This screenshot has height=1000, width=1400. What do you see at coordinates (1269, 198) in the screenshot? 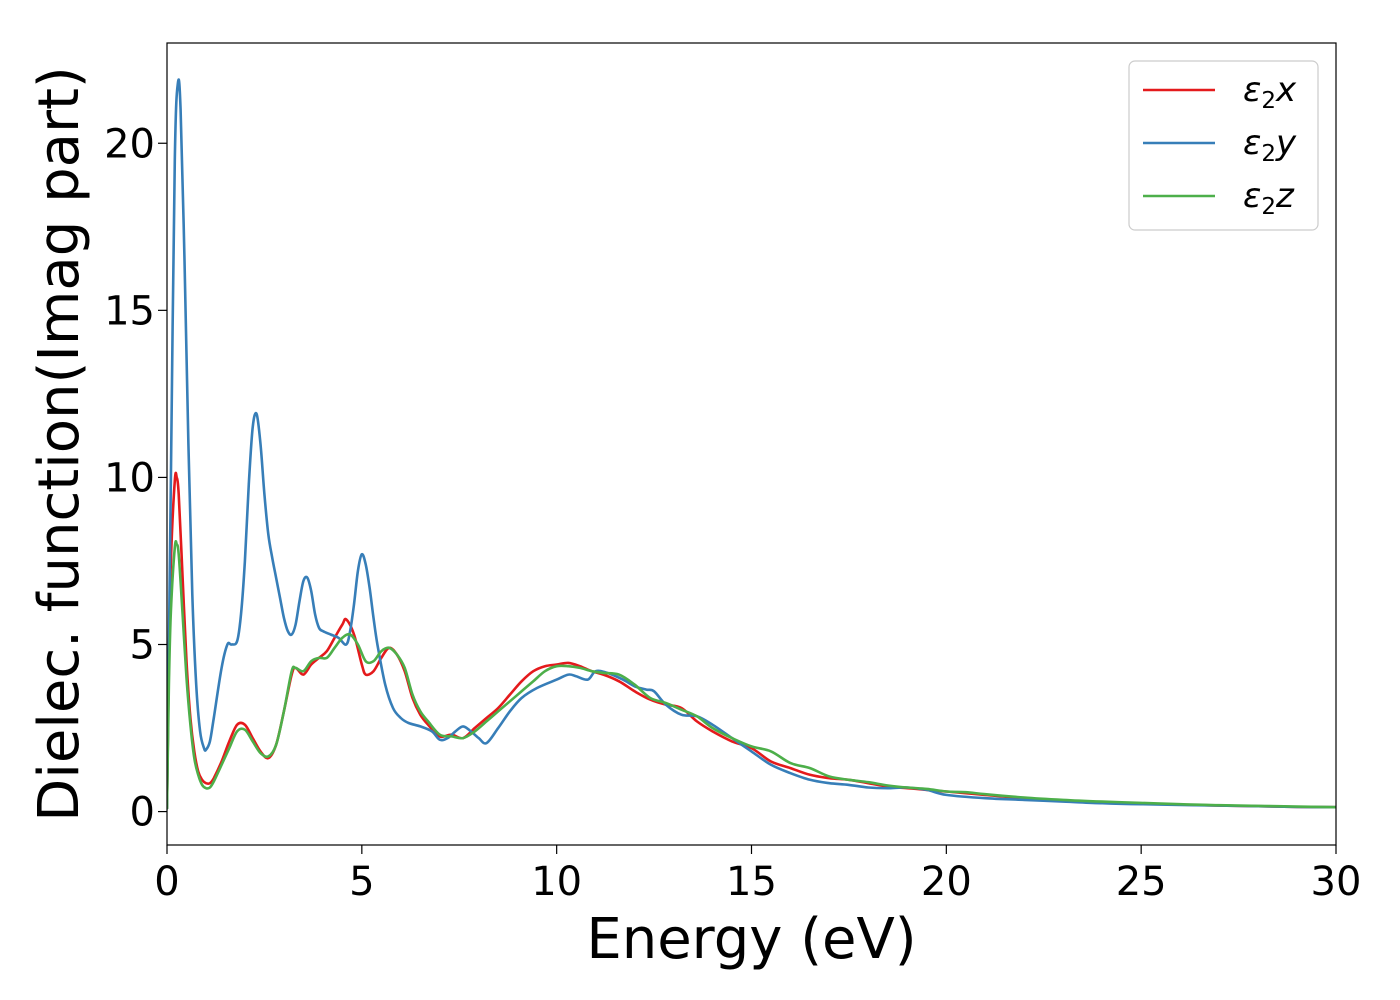
I see `legend-label-z: ε2z` at bounding box center [1269, 198].